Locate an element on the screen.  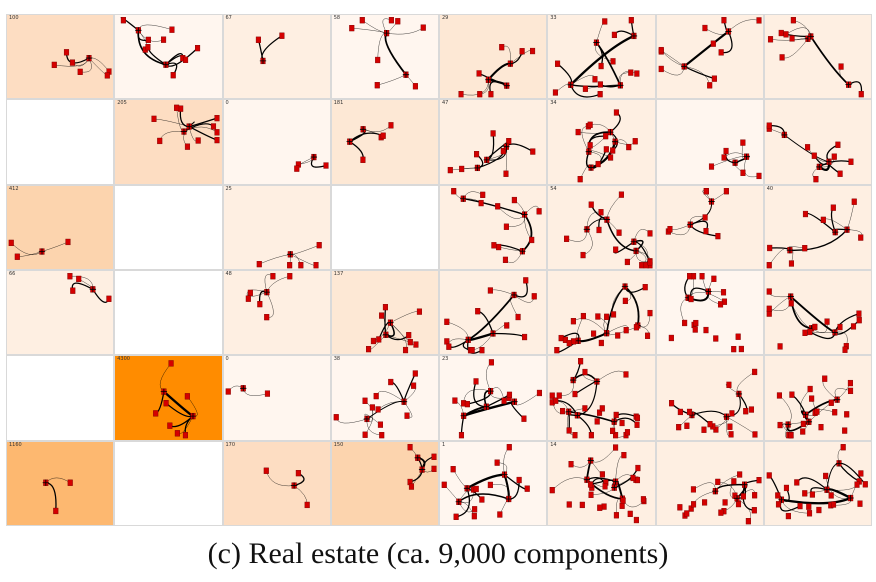
matrix-cell: 14 is located at coordinates (601, 483).